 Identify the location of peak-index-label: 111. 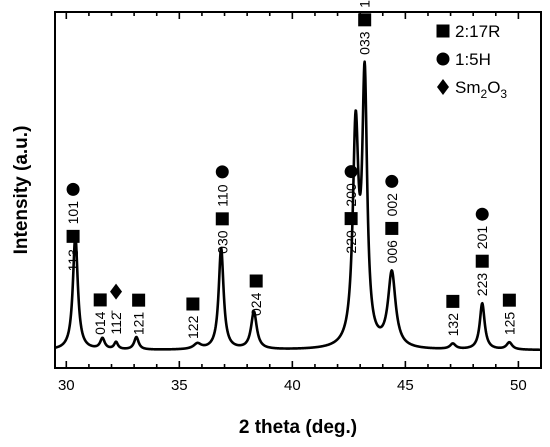
(365, 4).